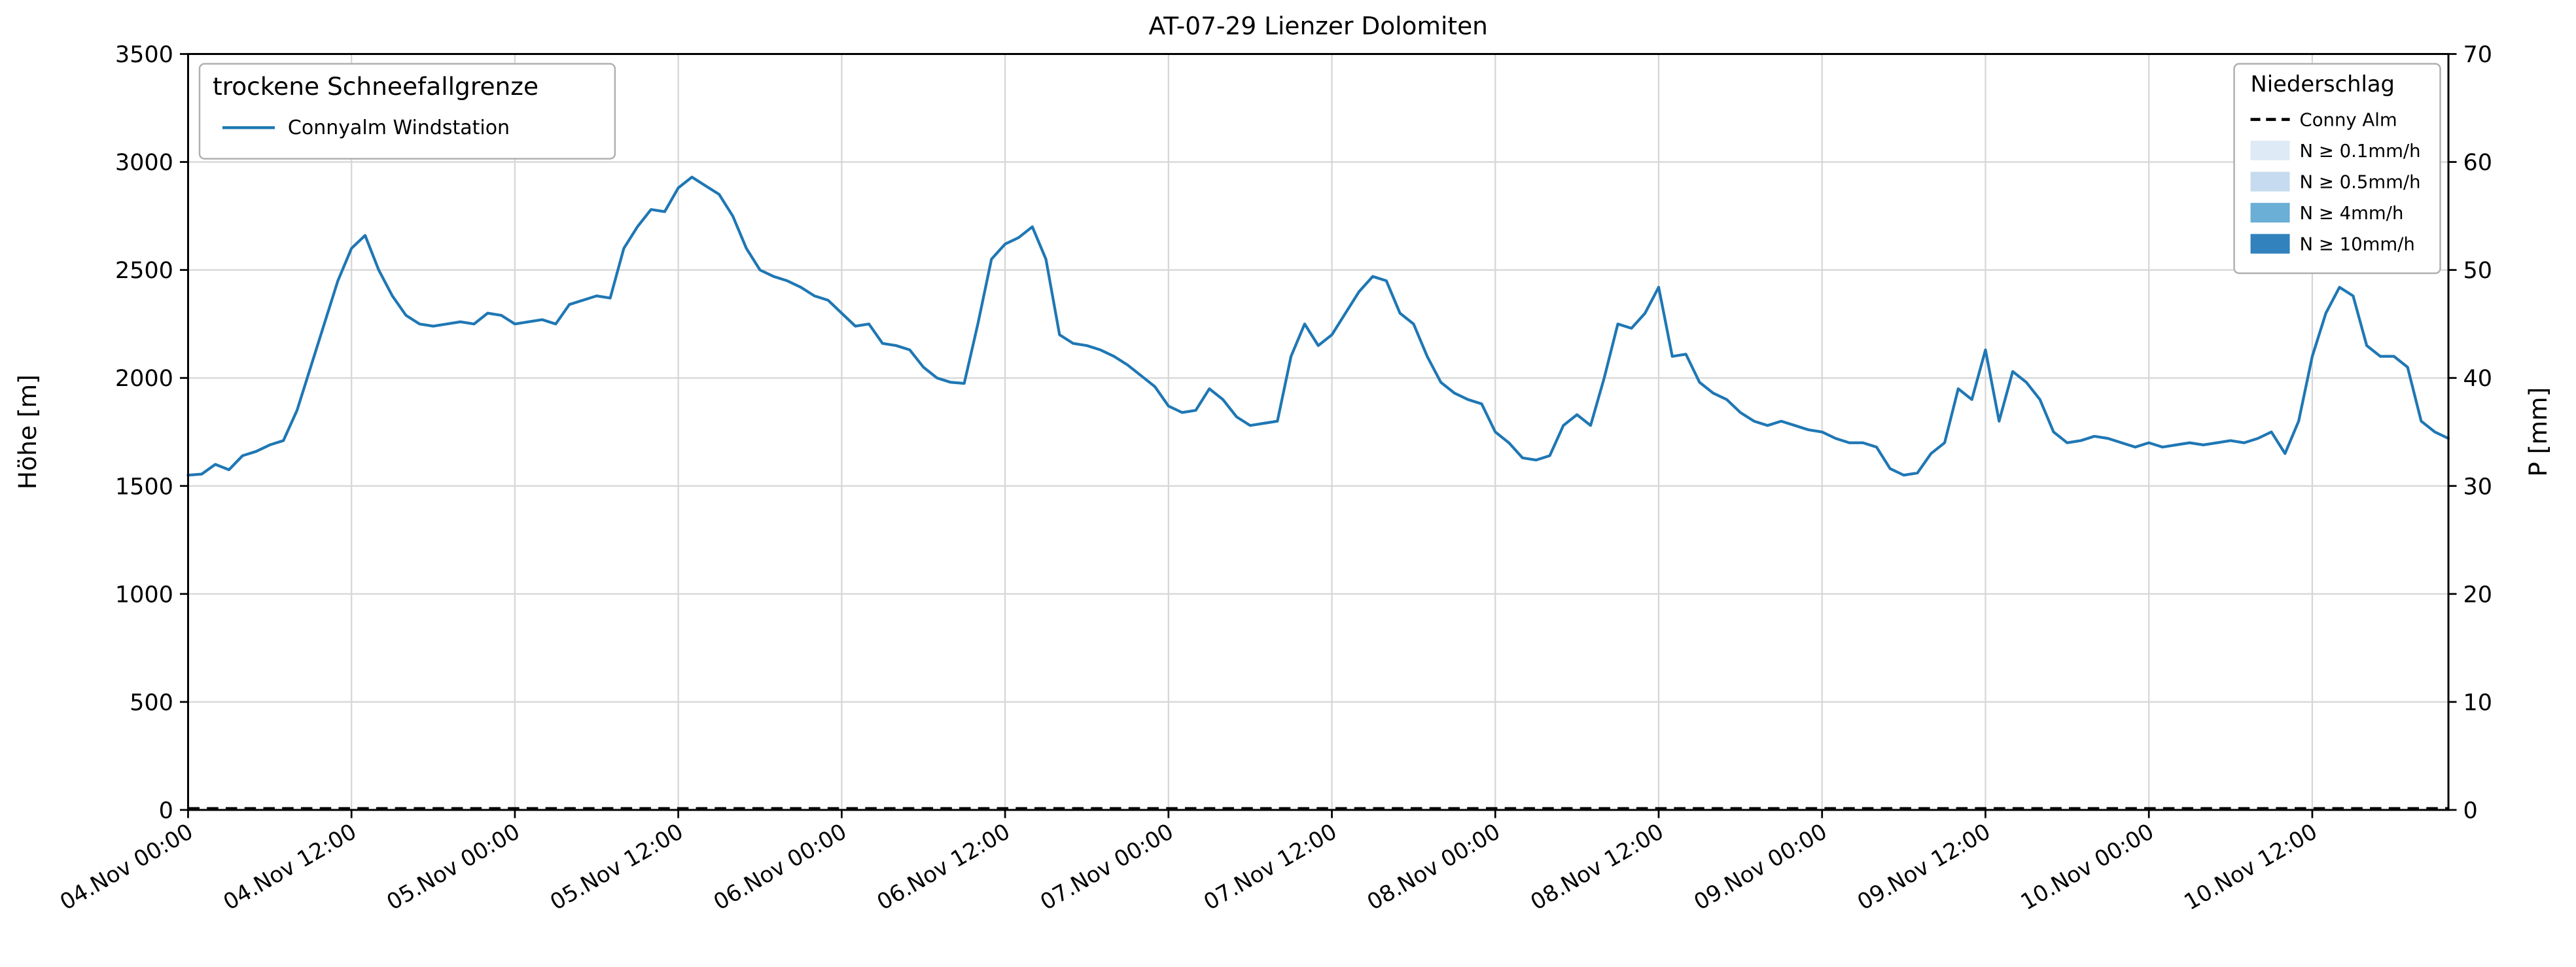  Describe the element at coordinates (144, 271) in the screenshot. I see `y-left-tick-label: 2500` at that location.